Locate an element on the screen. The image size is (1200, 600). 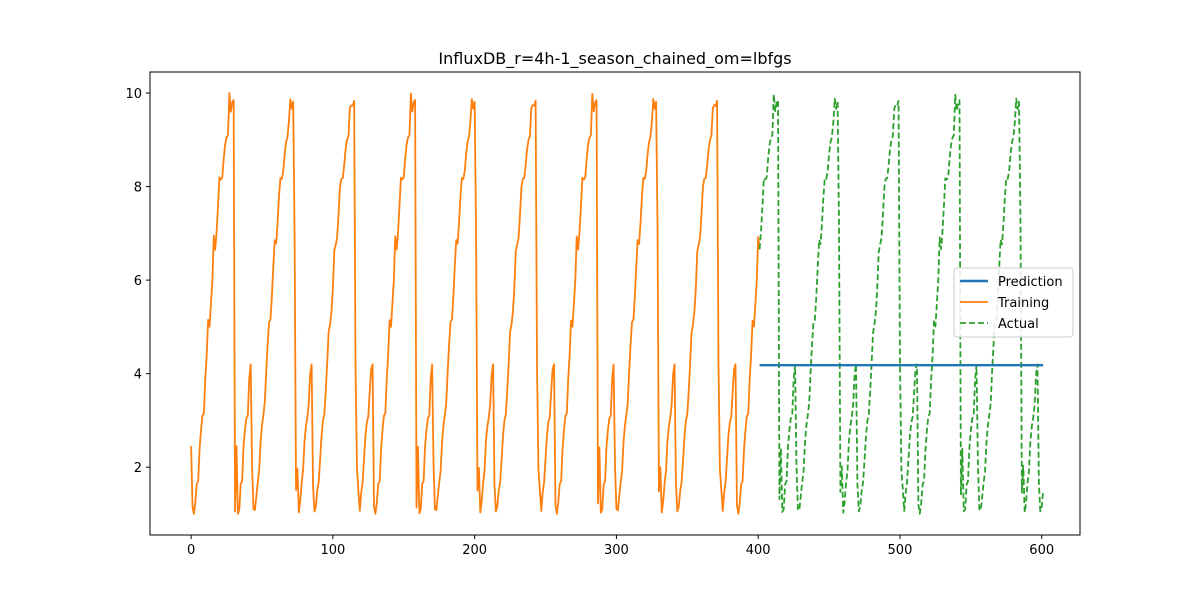
legend-label-prediction: Prediction is located at coordinates (1030, 282).